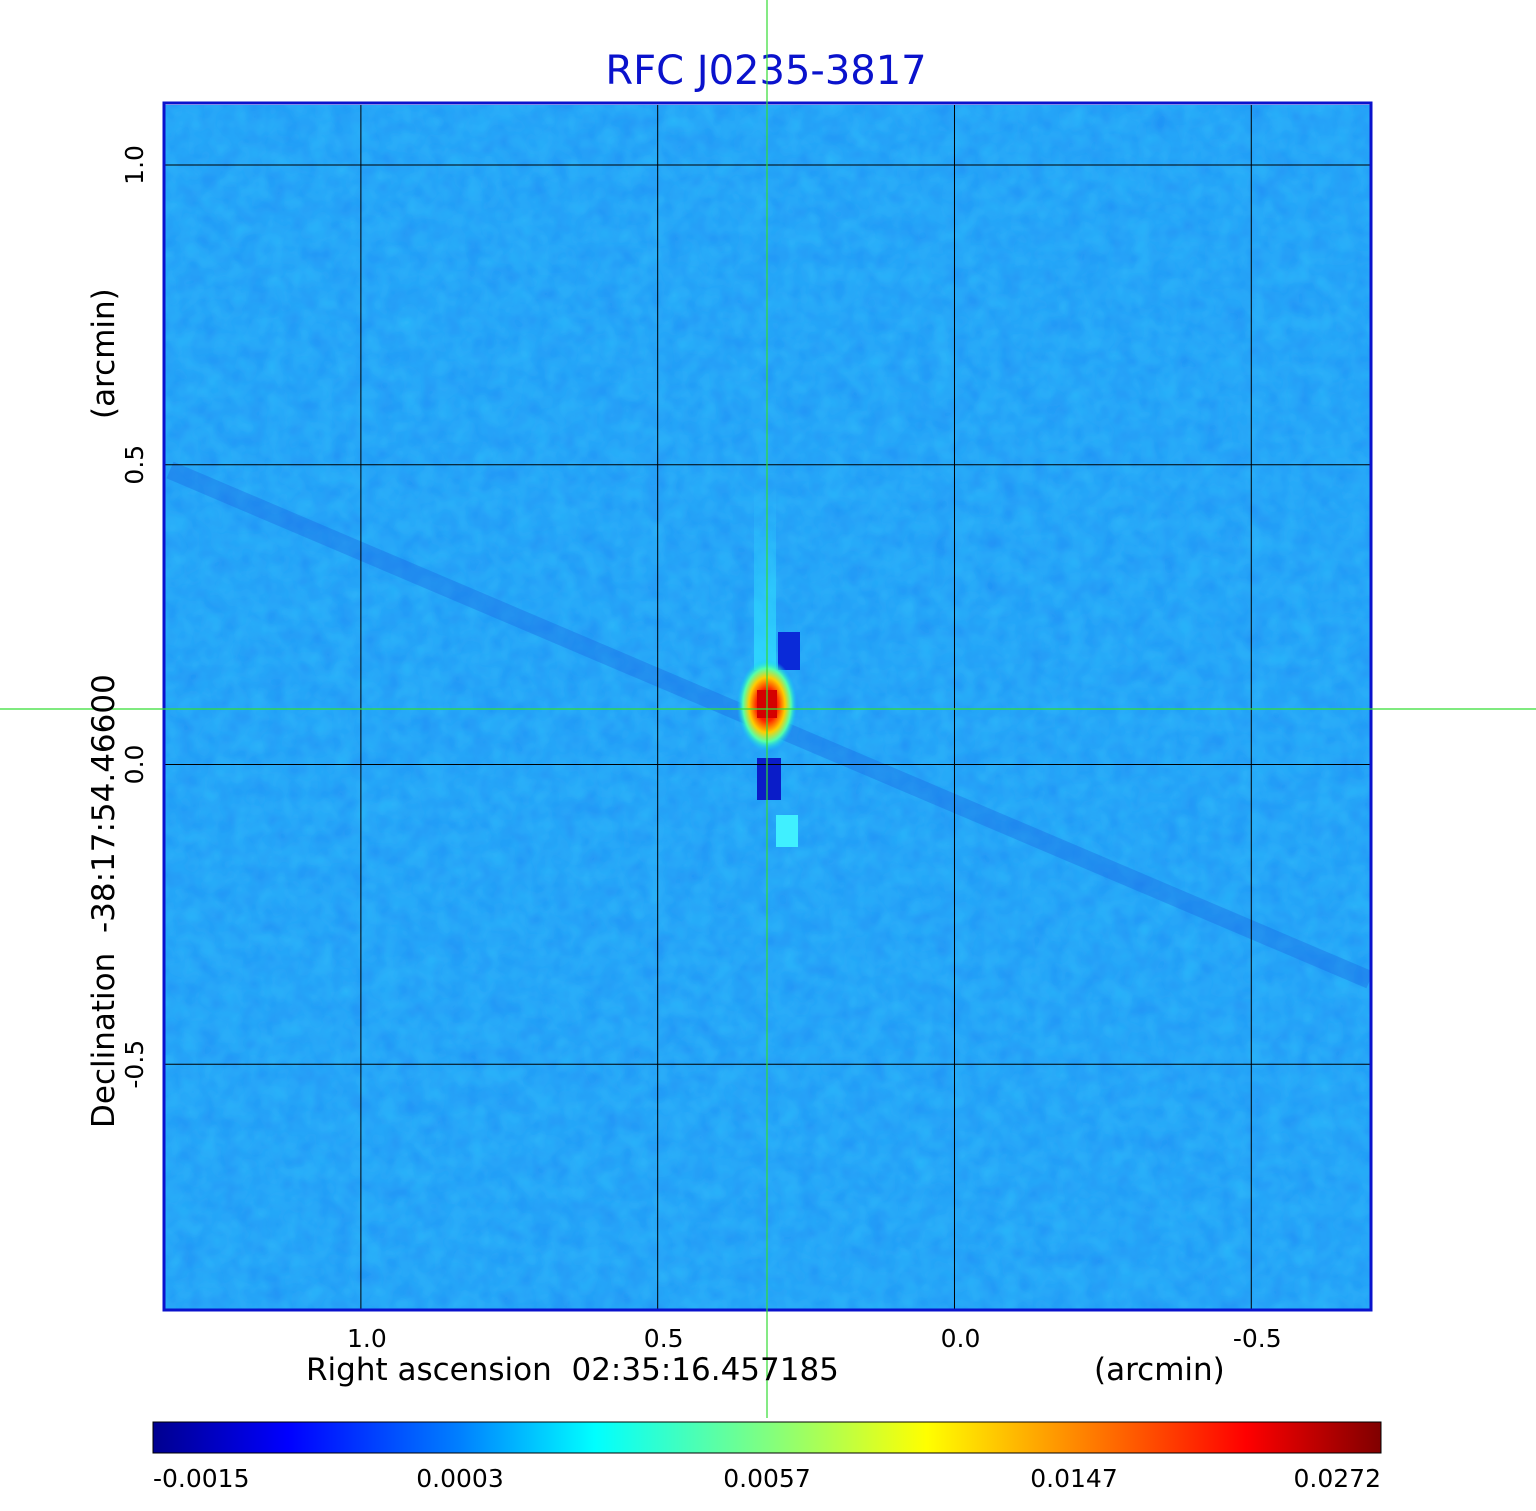 The image size is (1536, 1511). Describe the element at coordinates (134, 765) in the screenshot. I see `y-tick-label: 0.0` at that location.